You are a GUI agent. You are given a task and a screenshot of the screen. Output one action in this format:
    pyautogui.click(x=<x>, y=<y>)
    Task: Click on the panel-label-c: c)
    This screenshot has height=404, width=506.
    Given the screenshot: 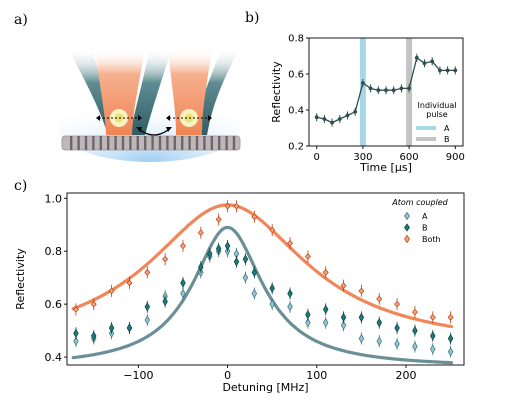 What is the action you would take?
    pyautogui.click(x=21, y=186)
    